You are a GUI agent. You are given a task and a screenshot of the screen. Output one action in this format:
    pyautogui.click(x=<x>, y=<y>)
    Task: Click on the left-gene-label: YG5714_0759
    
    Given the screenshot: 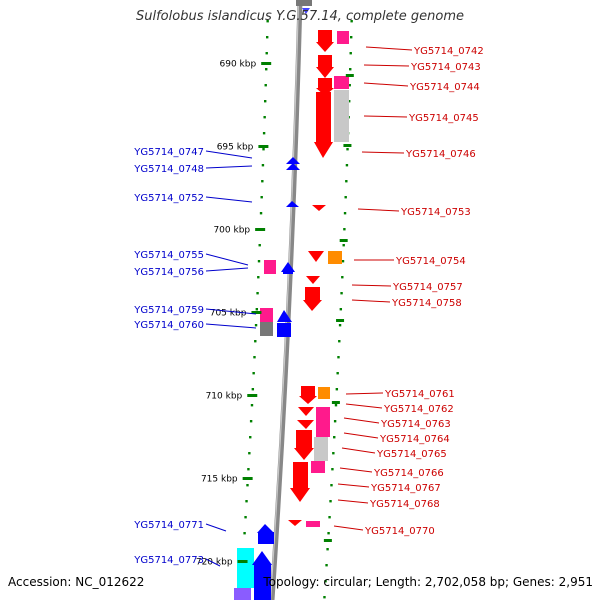 What is the action you would take?
    pyautogui.click(x=168, y=310)
    